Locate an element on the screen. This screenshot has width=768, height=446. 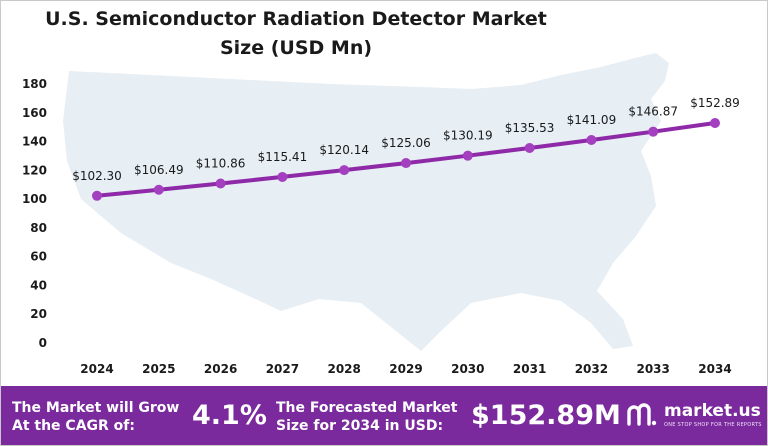
cagr-caption-line-1: The Market will Grow is located at coordinates (96, 408).